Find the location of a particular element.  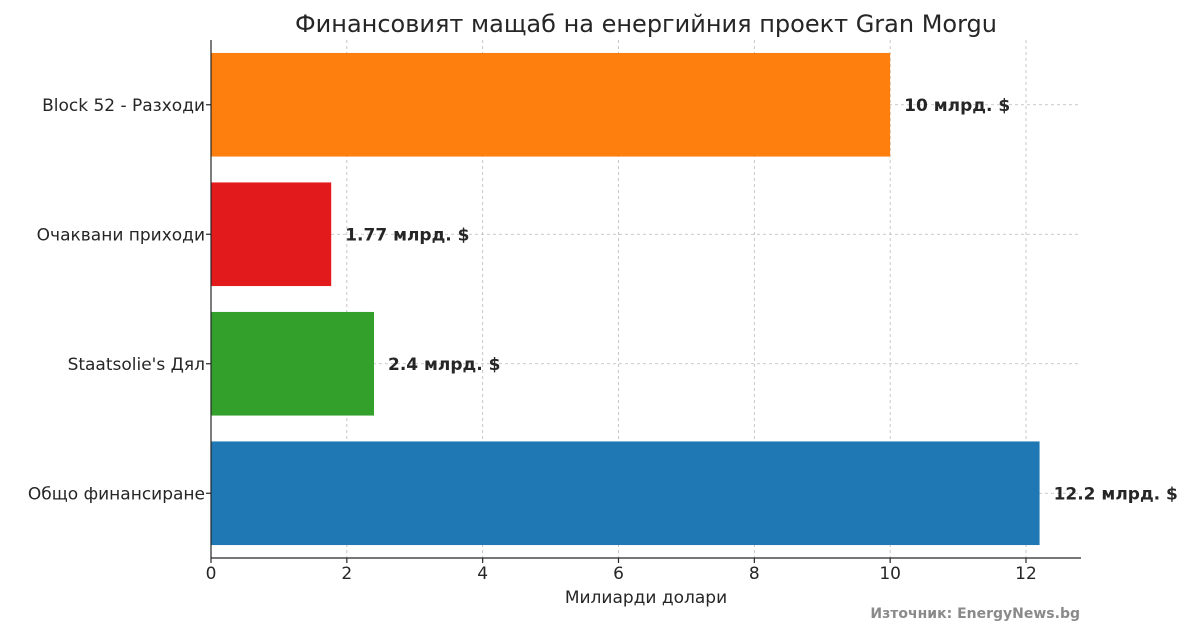

bar-value-label: 10 млрд. $ is located at coordinates (957, 106).